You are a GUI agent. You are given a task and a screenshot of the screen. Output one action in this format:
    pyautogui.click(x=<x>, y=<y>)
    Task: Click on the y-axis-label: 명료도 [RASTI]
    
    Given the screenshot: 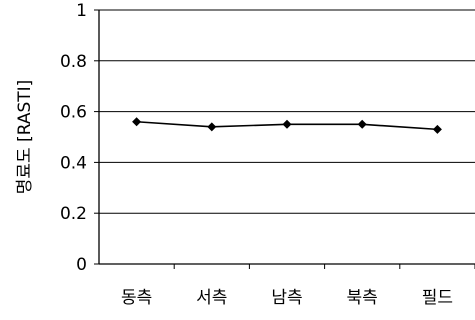 What is the action you would take?
    pyautogui.click(x=25, y=137)
    